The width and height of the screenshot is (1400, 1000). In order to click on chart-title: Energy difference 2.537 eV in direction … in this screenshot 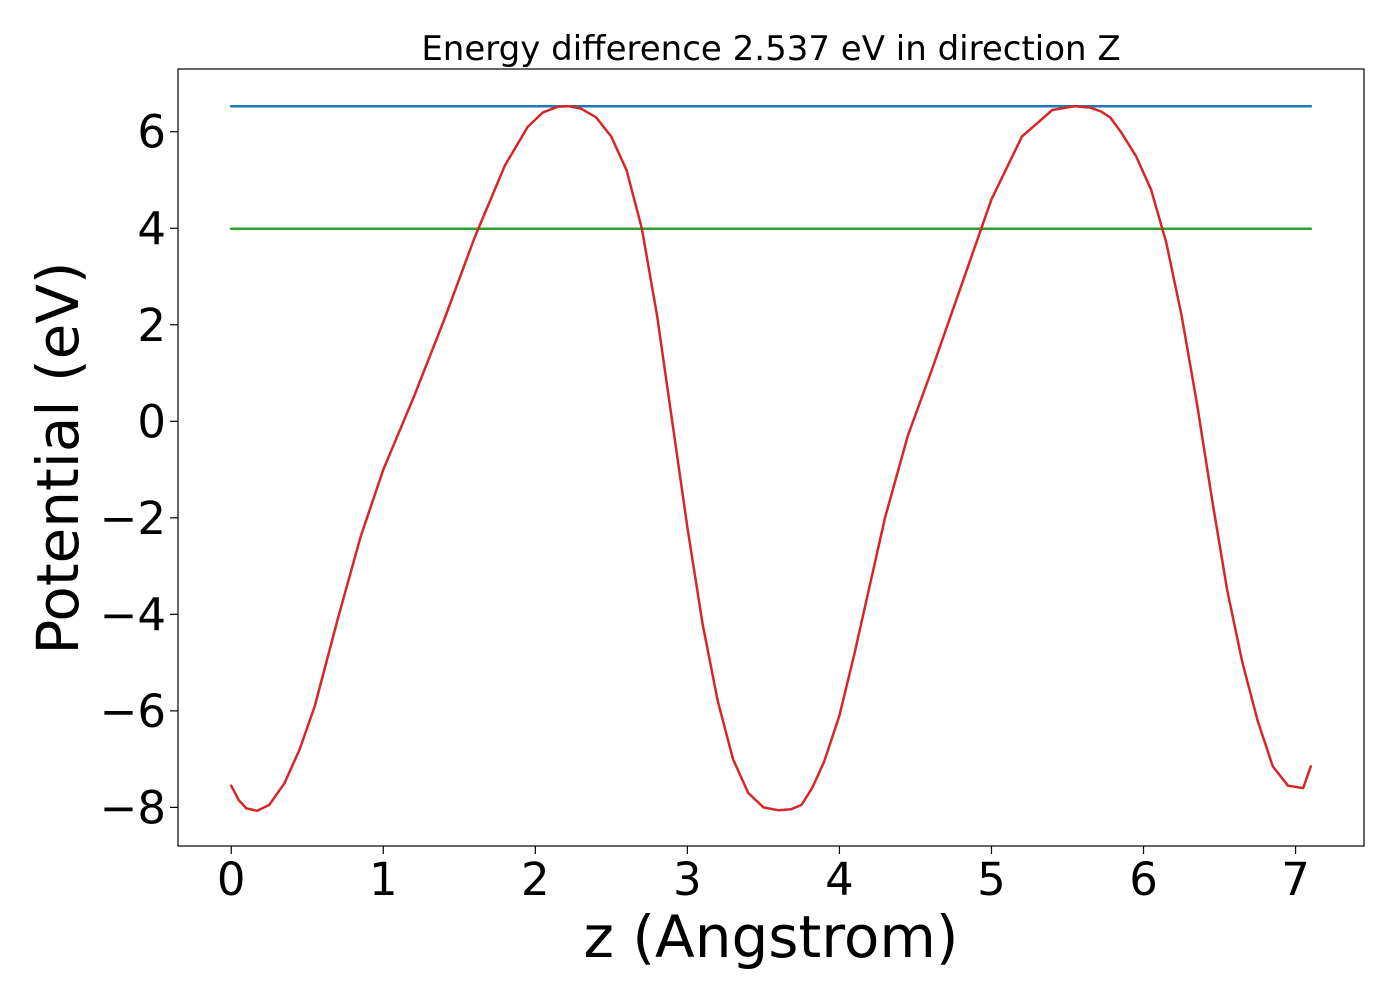, I will do `click(770, 49)`.